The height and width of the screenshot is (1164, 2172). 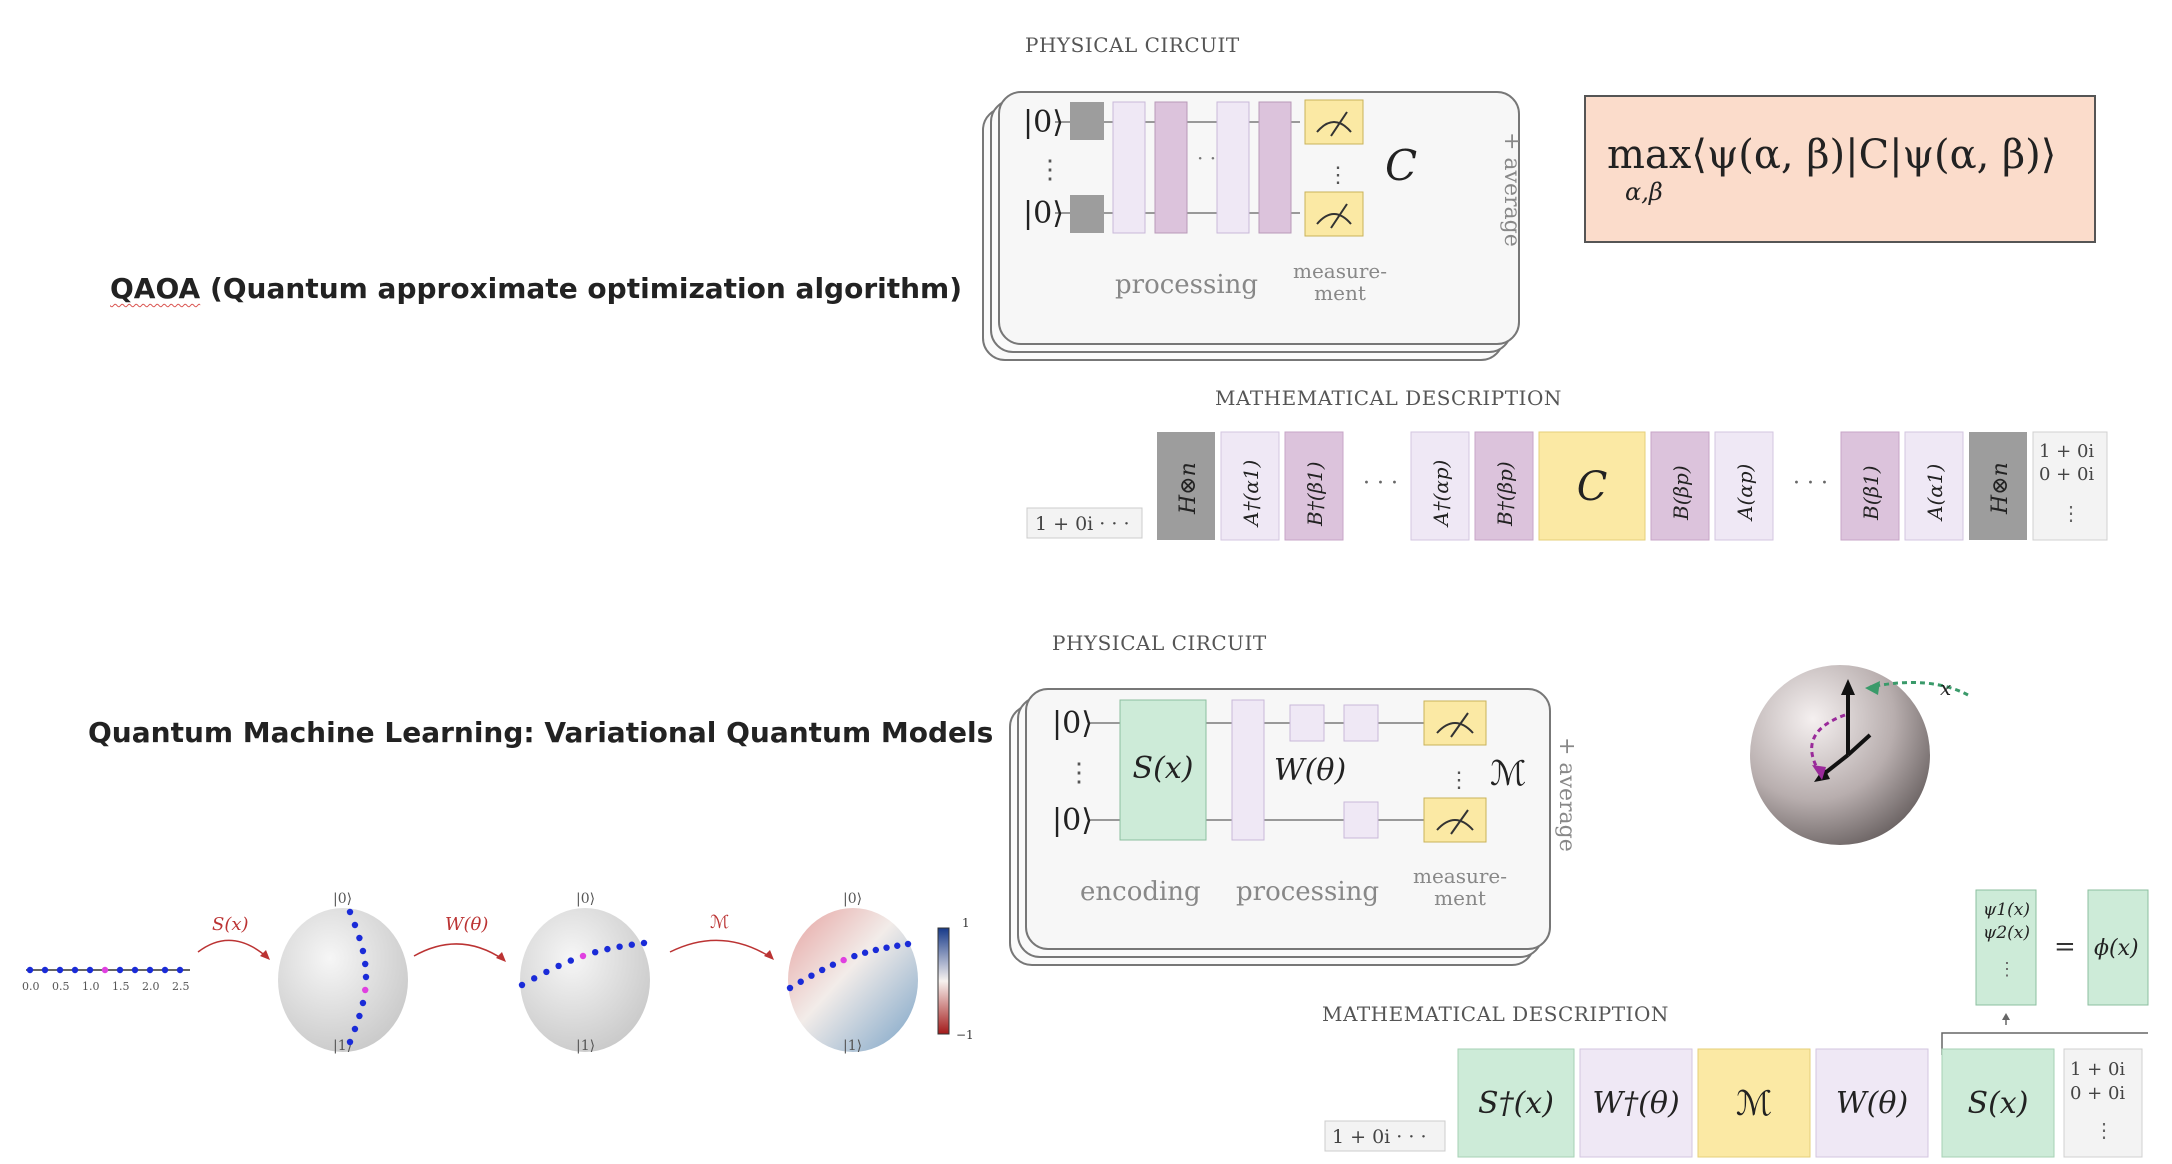 I want to click on qaoa-average-label: + average, so click(x=1511, y=189).